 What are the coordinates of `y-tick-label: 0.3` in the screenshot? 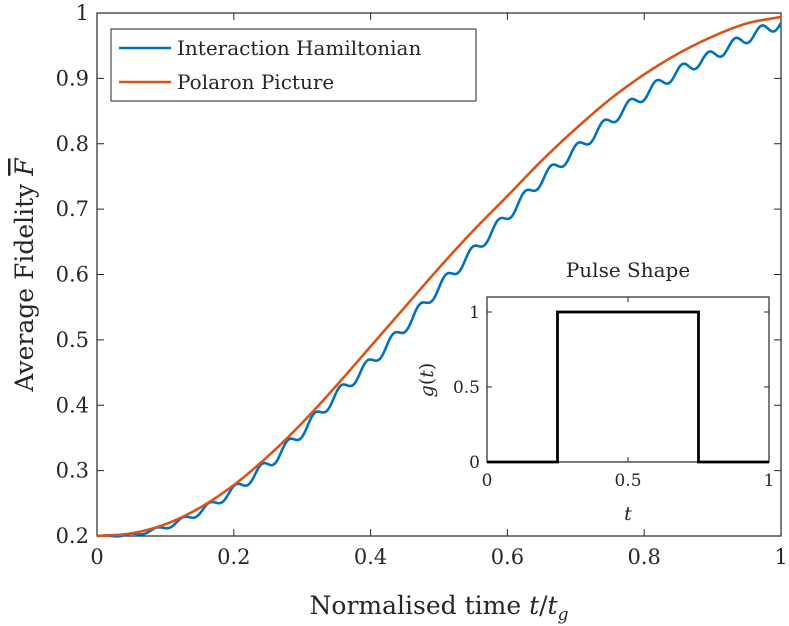 It's located at (72, 471).